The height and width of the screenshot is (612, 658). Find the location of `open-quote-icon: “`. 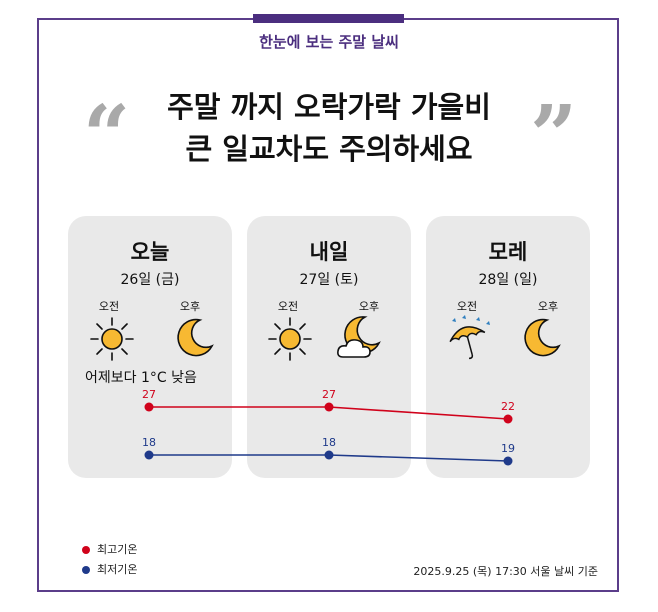

open-quote-icon: “ is located at coordinates (107, 136).